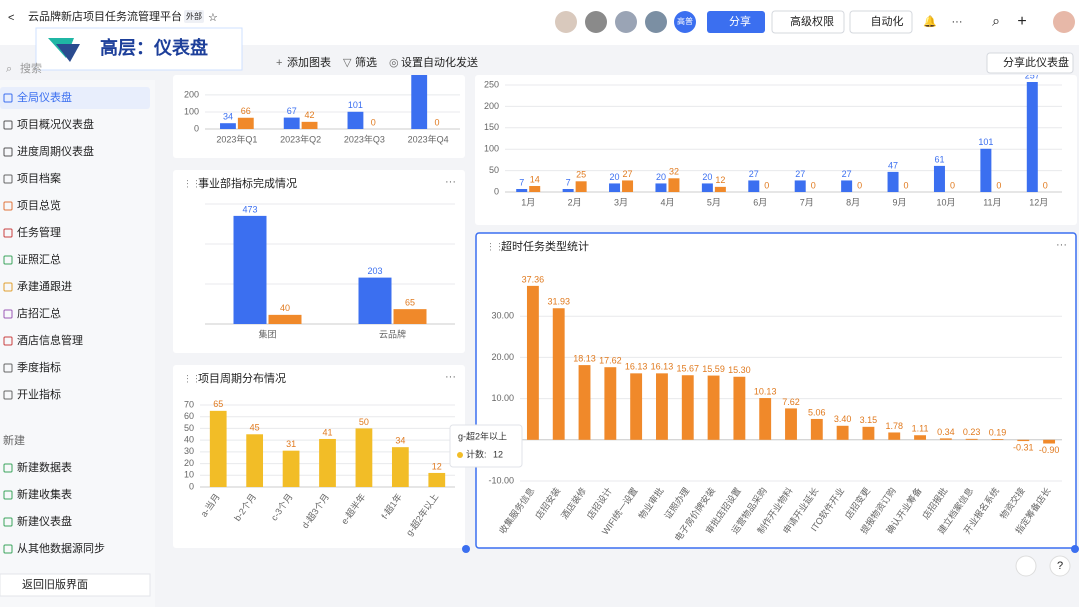 This screenshot has height=607, width=1079. What do you see at coordinates (309, 62) in the screenshot?
I see `toolbar-action: 添加图表` at bounding box center [309, 62].